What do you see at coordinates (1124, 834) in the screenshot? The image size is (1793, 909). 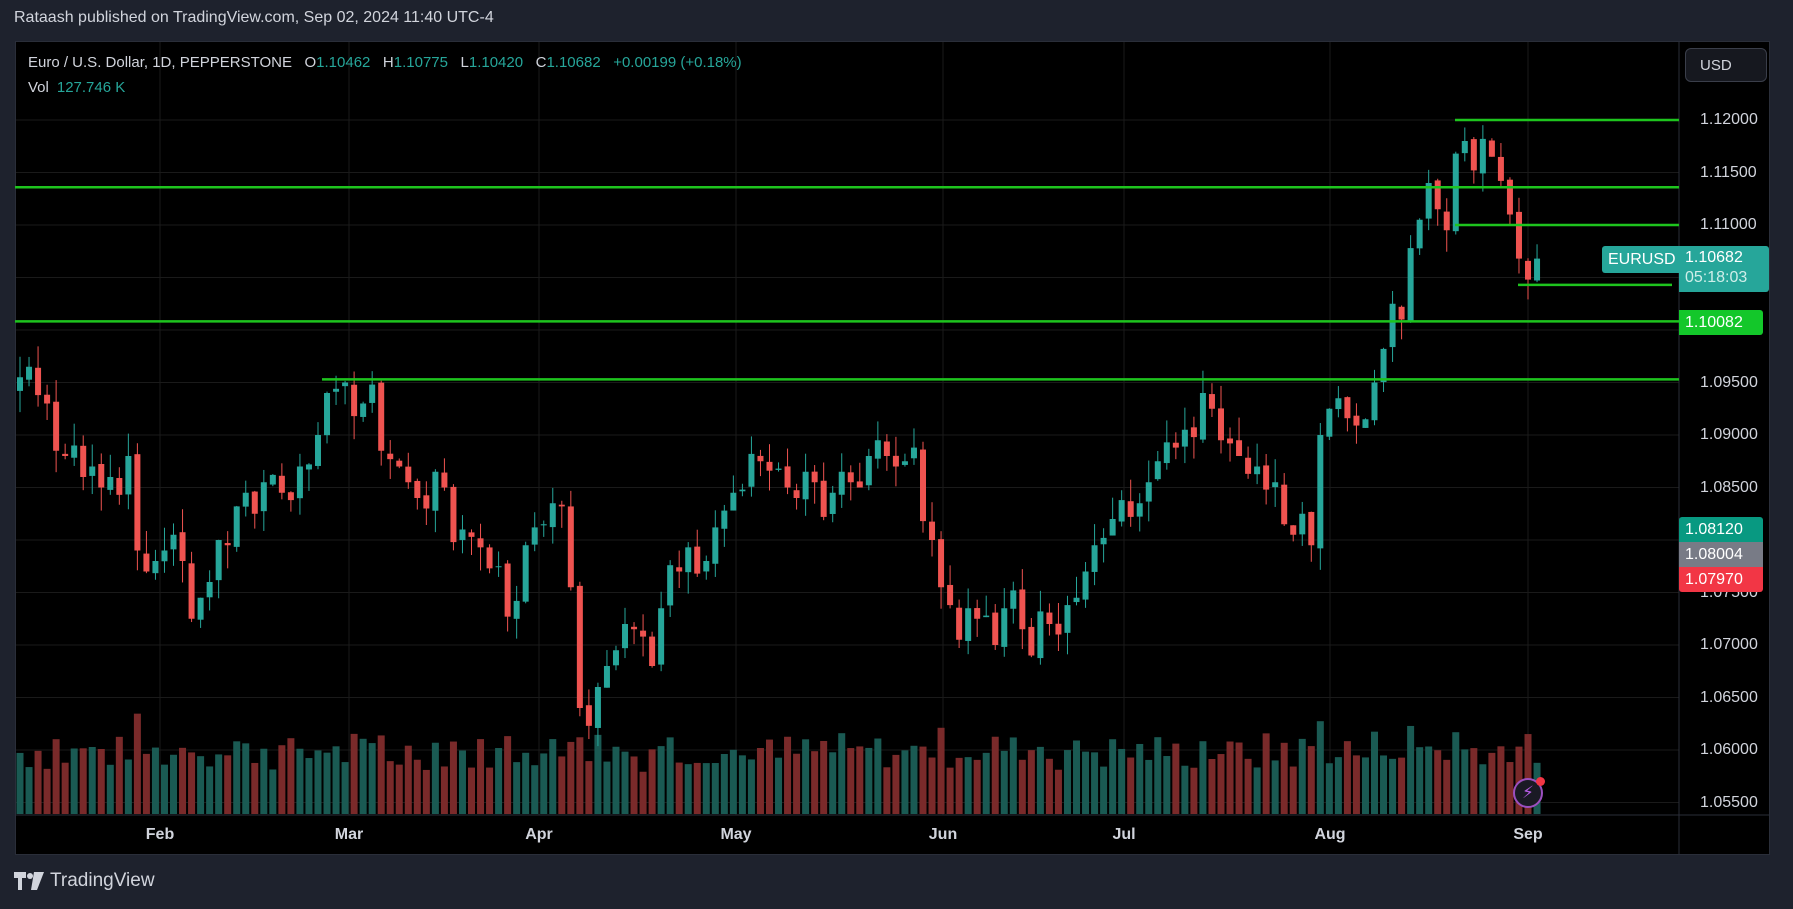 I see `time-axis-label: Jul` at bounding box center [1124, 834].